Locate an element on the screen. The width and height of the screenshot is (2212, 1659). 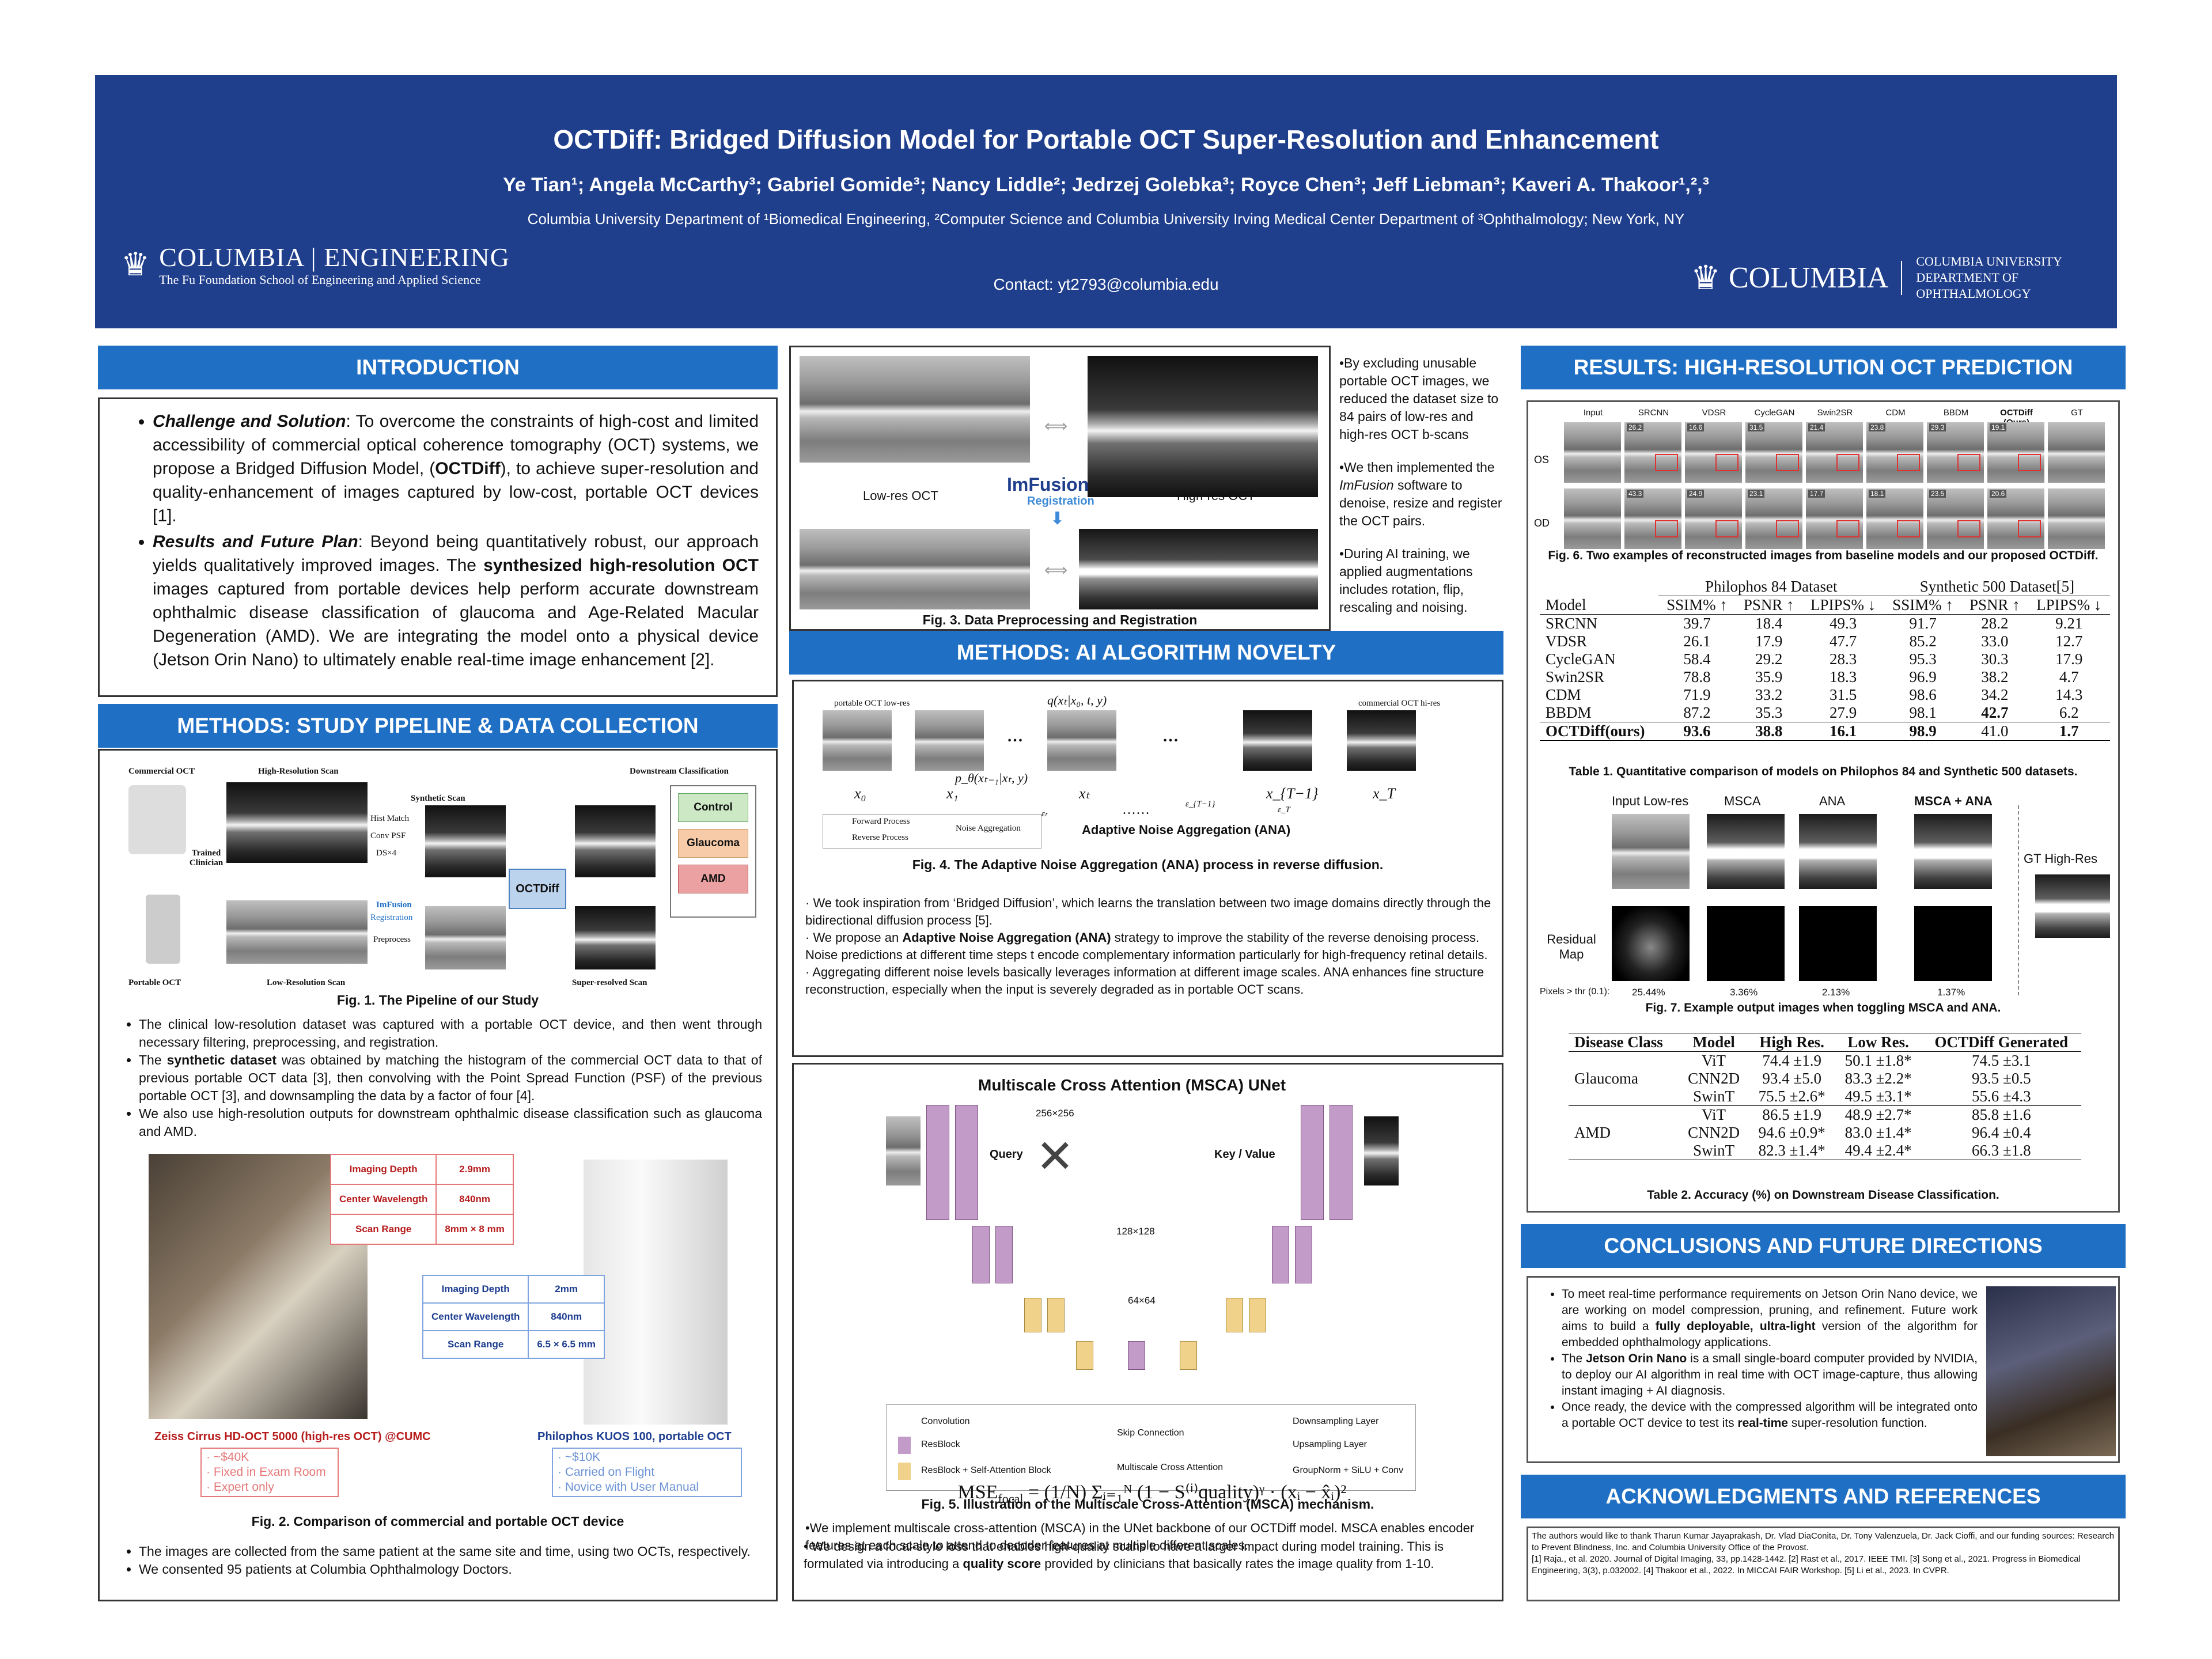
table-row: VDSR 26.1 17.9 47.7 85.2 33.0 12.7 is located at coordinates (1825, 641).